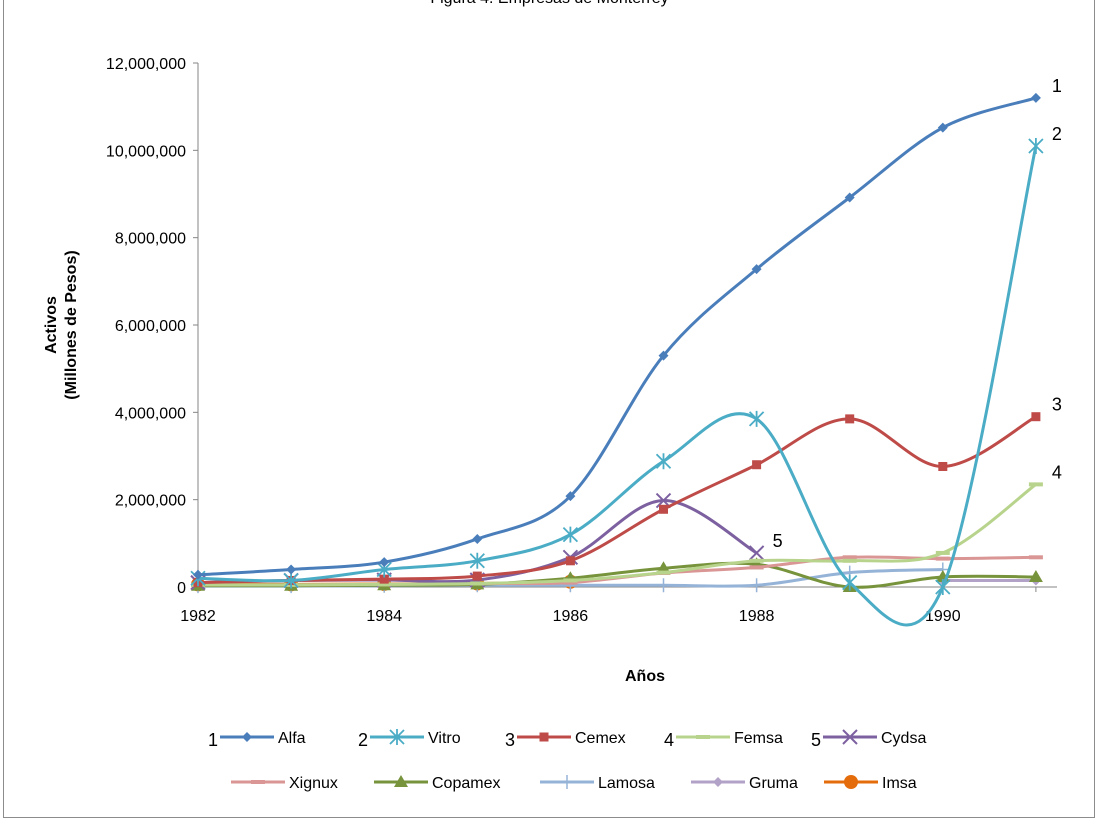  Describe the element at coordinates (1057, 134) in the screenshot. I see `series-end-label: 2` at that location.